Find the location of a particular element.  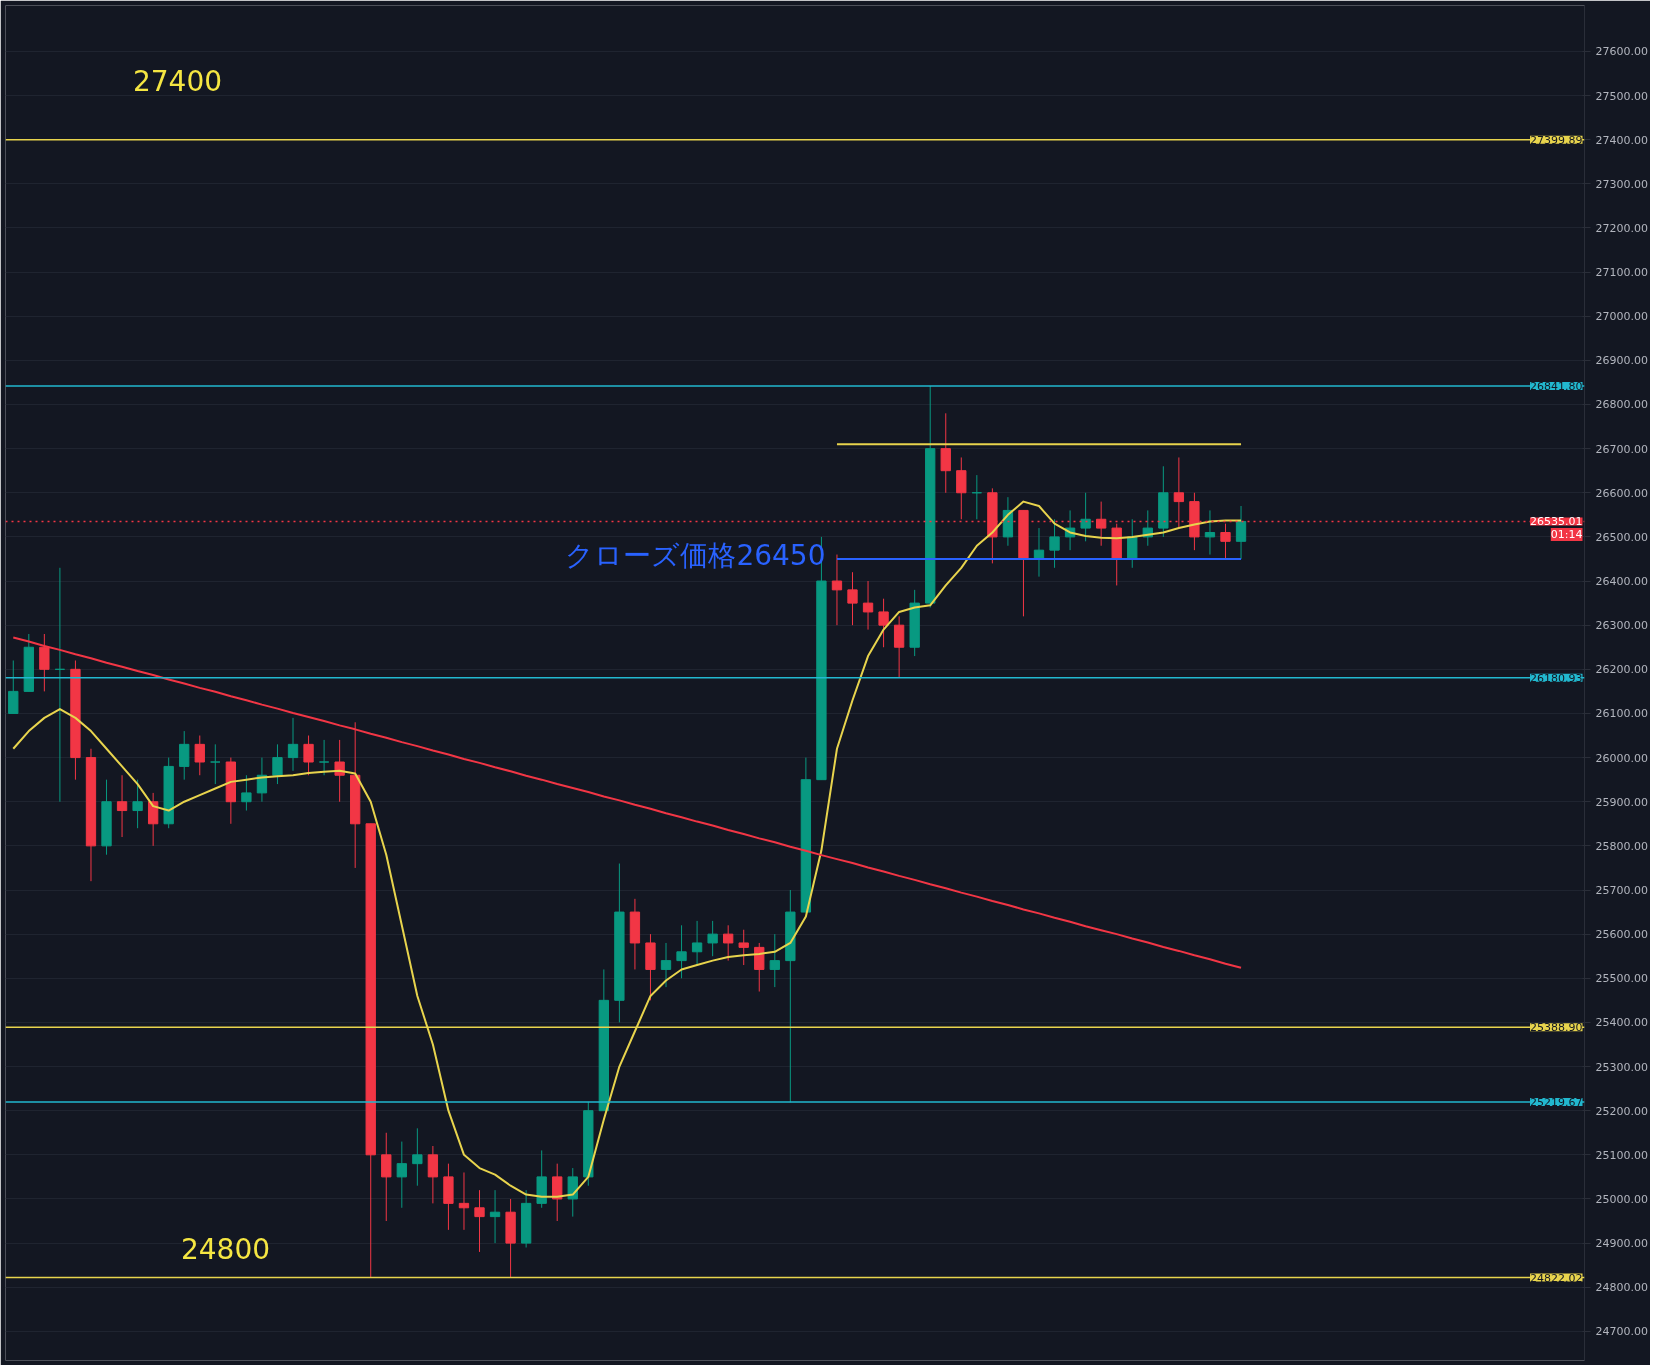

y-tick-label: 26100.00 is located at coordinates (1621, 714).